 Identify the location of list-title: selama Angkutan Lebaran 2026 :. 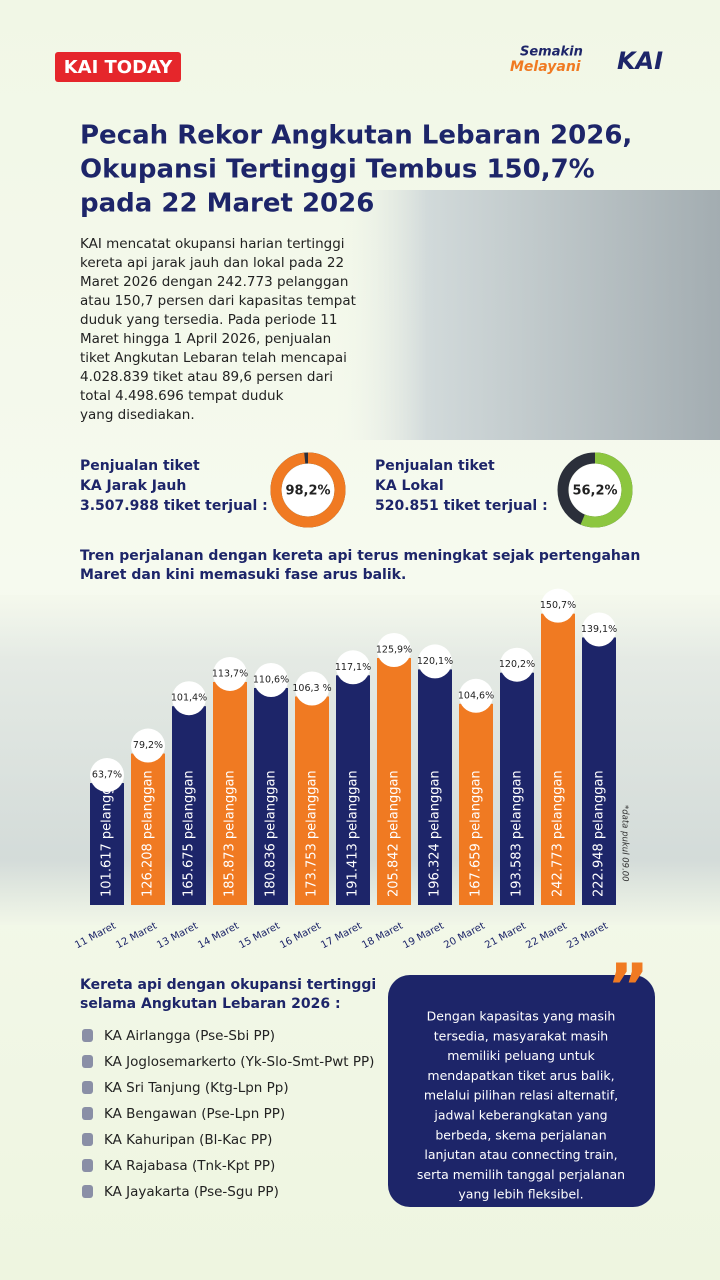
(210, 1004).